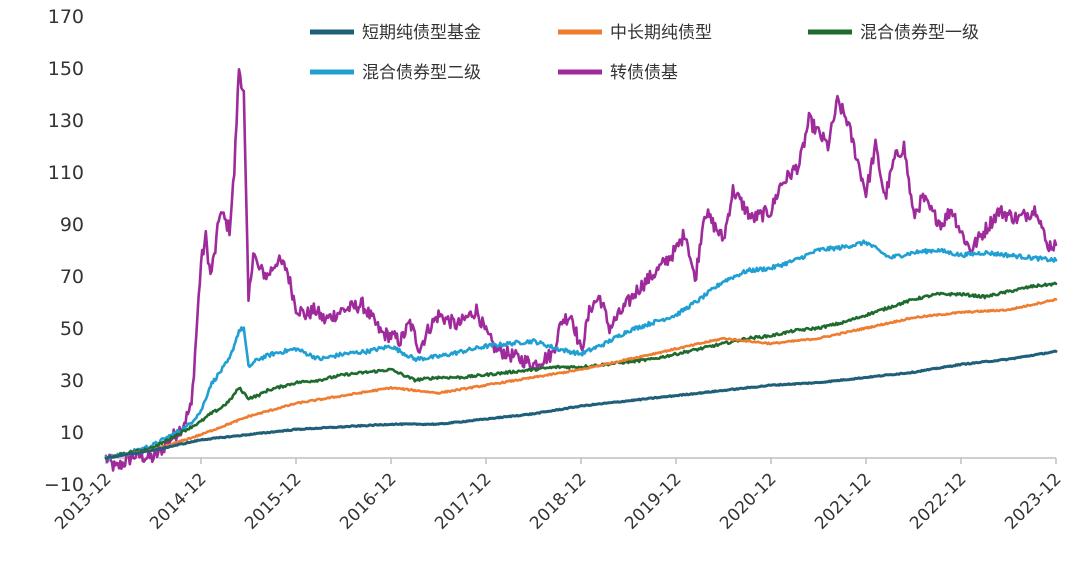  Describe the element at coordinates (558, 501) in the screenshot. I see `x-tick-label: 2018-12` at that location.